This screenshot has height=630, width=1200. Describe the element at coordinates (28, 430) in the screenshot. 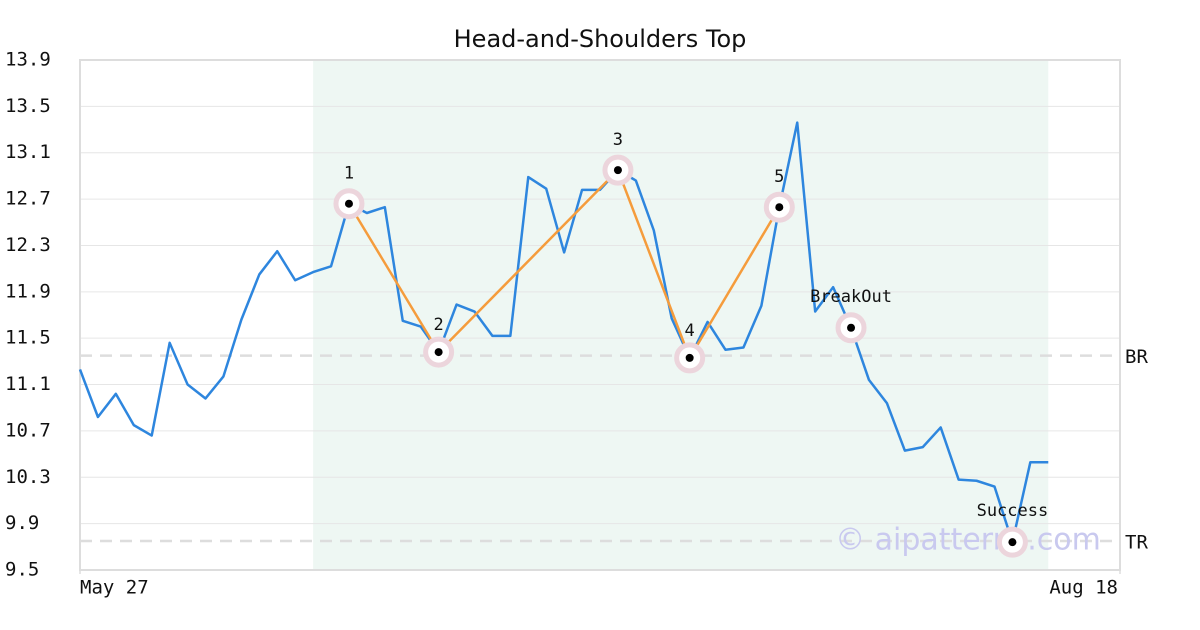

I see `y-tick-label: 10.7` at that location.